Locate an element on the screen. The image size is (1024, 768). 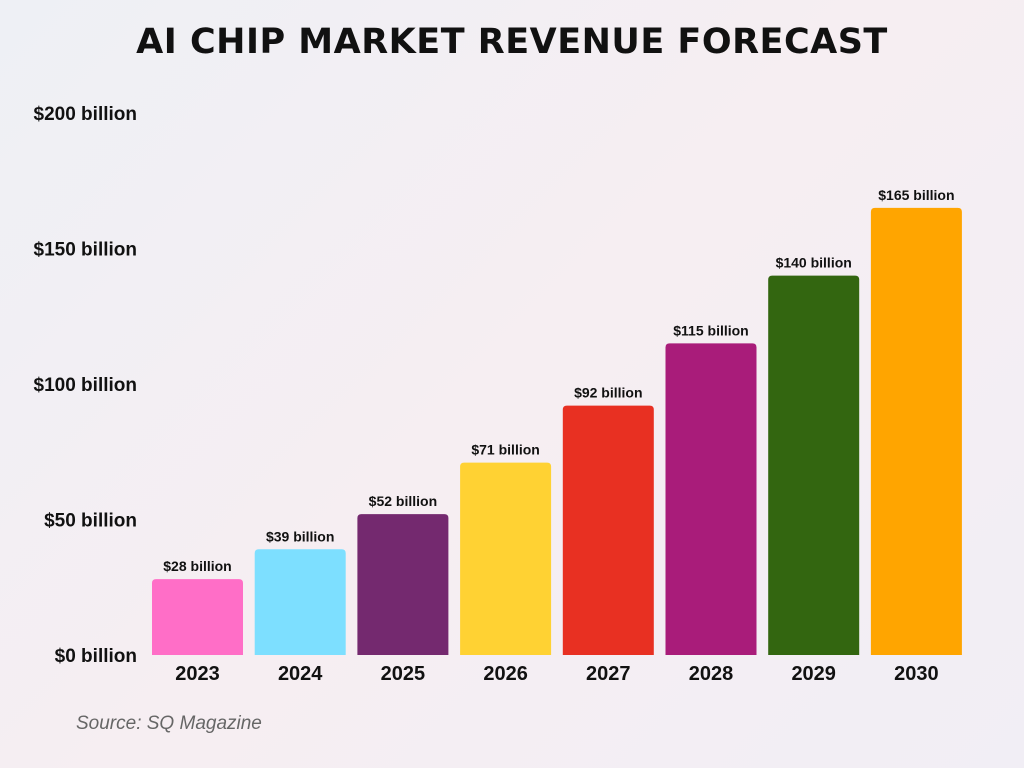
data-label: $115 billion is located at coordinates (710, 330).